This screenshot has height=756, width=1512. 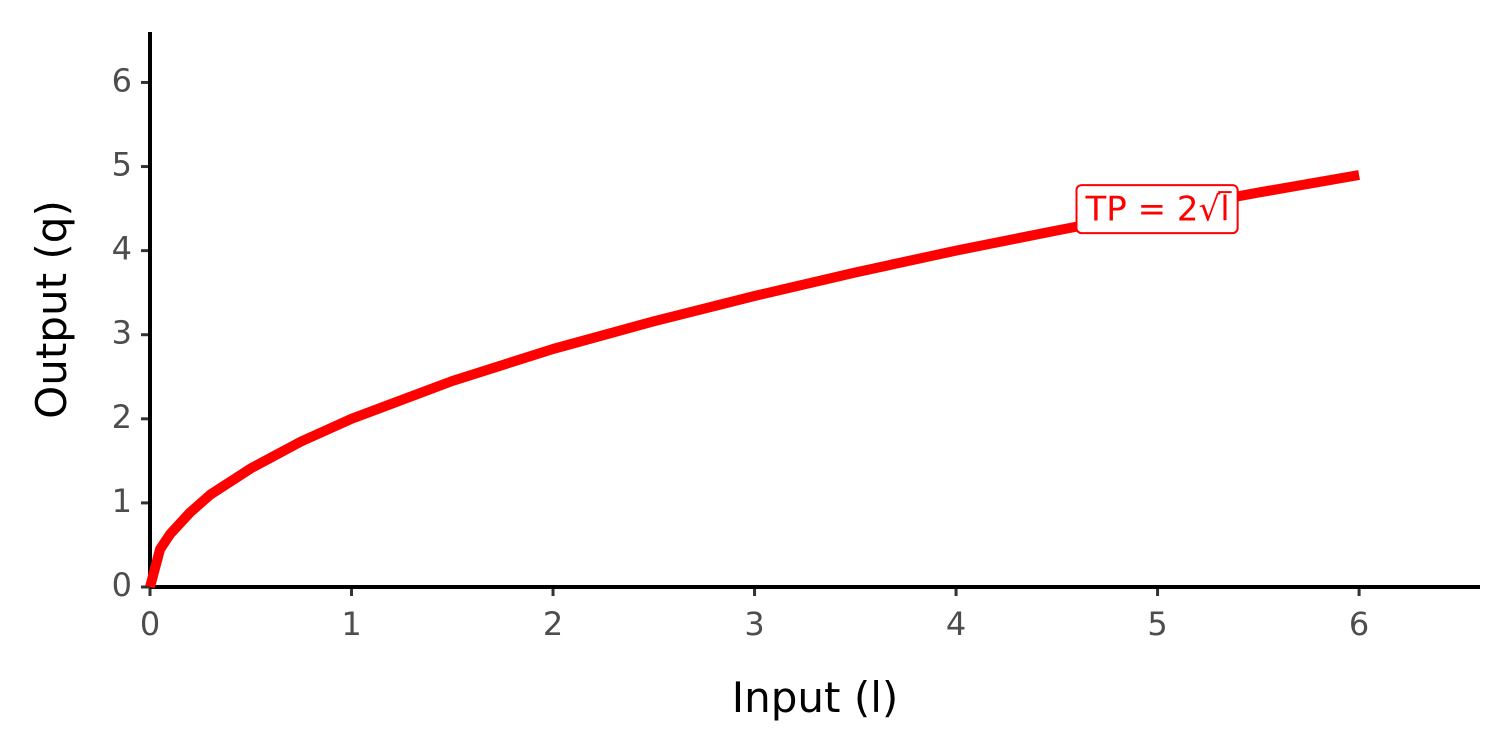 I want to click on x-tick-label: 4, so click(x=956, y=624).